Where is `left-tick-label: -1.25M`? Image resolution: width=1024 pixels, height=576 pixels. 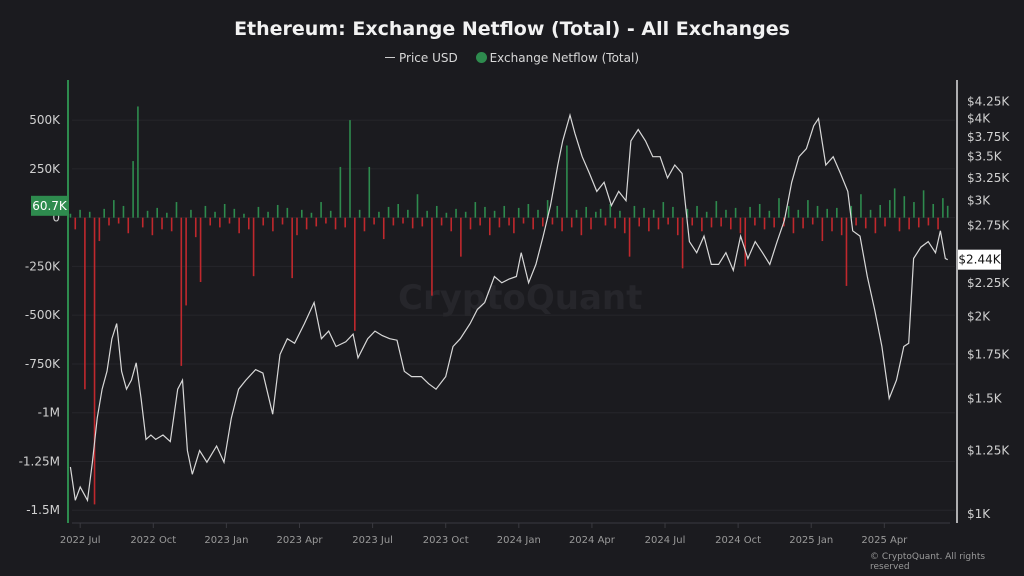
left-tick-label: -1.25M is located at coordinates (39, 461).